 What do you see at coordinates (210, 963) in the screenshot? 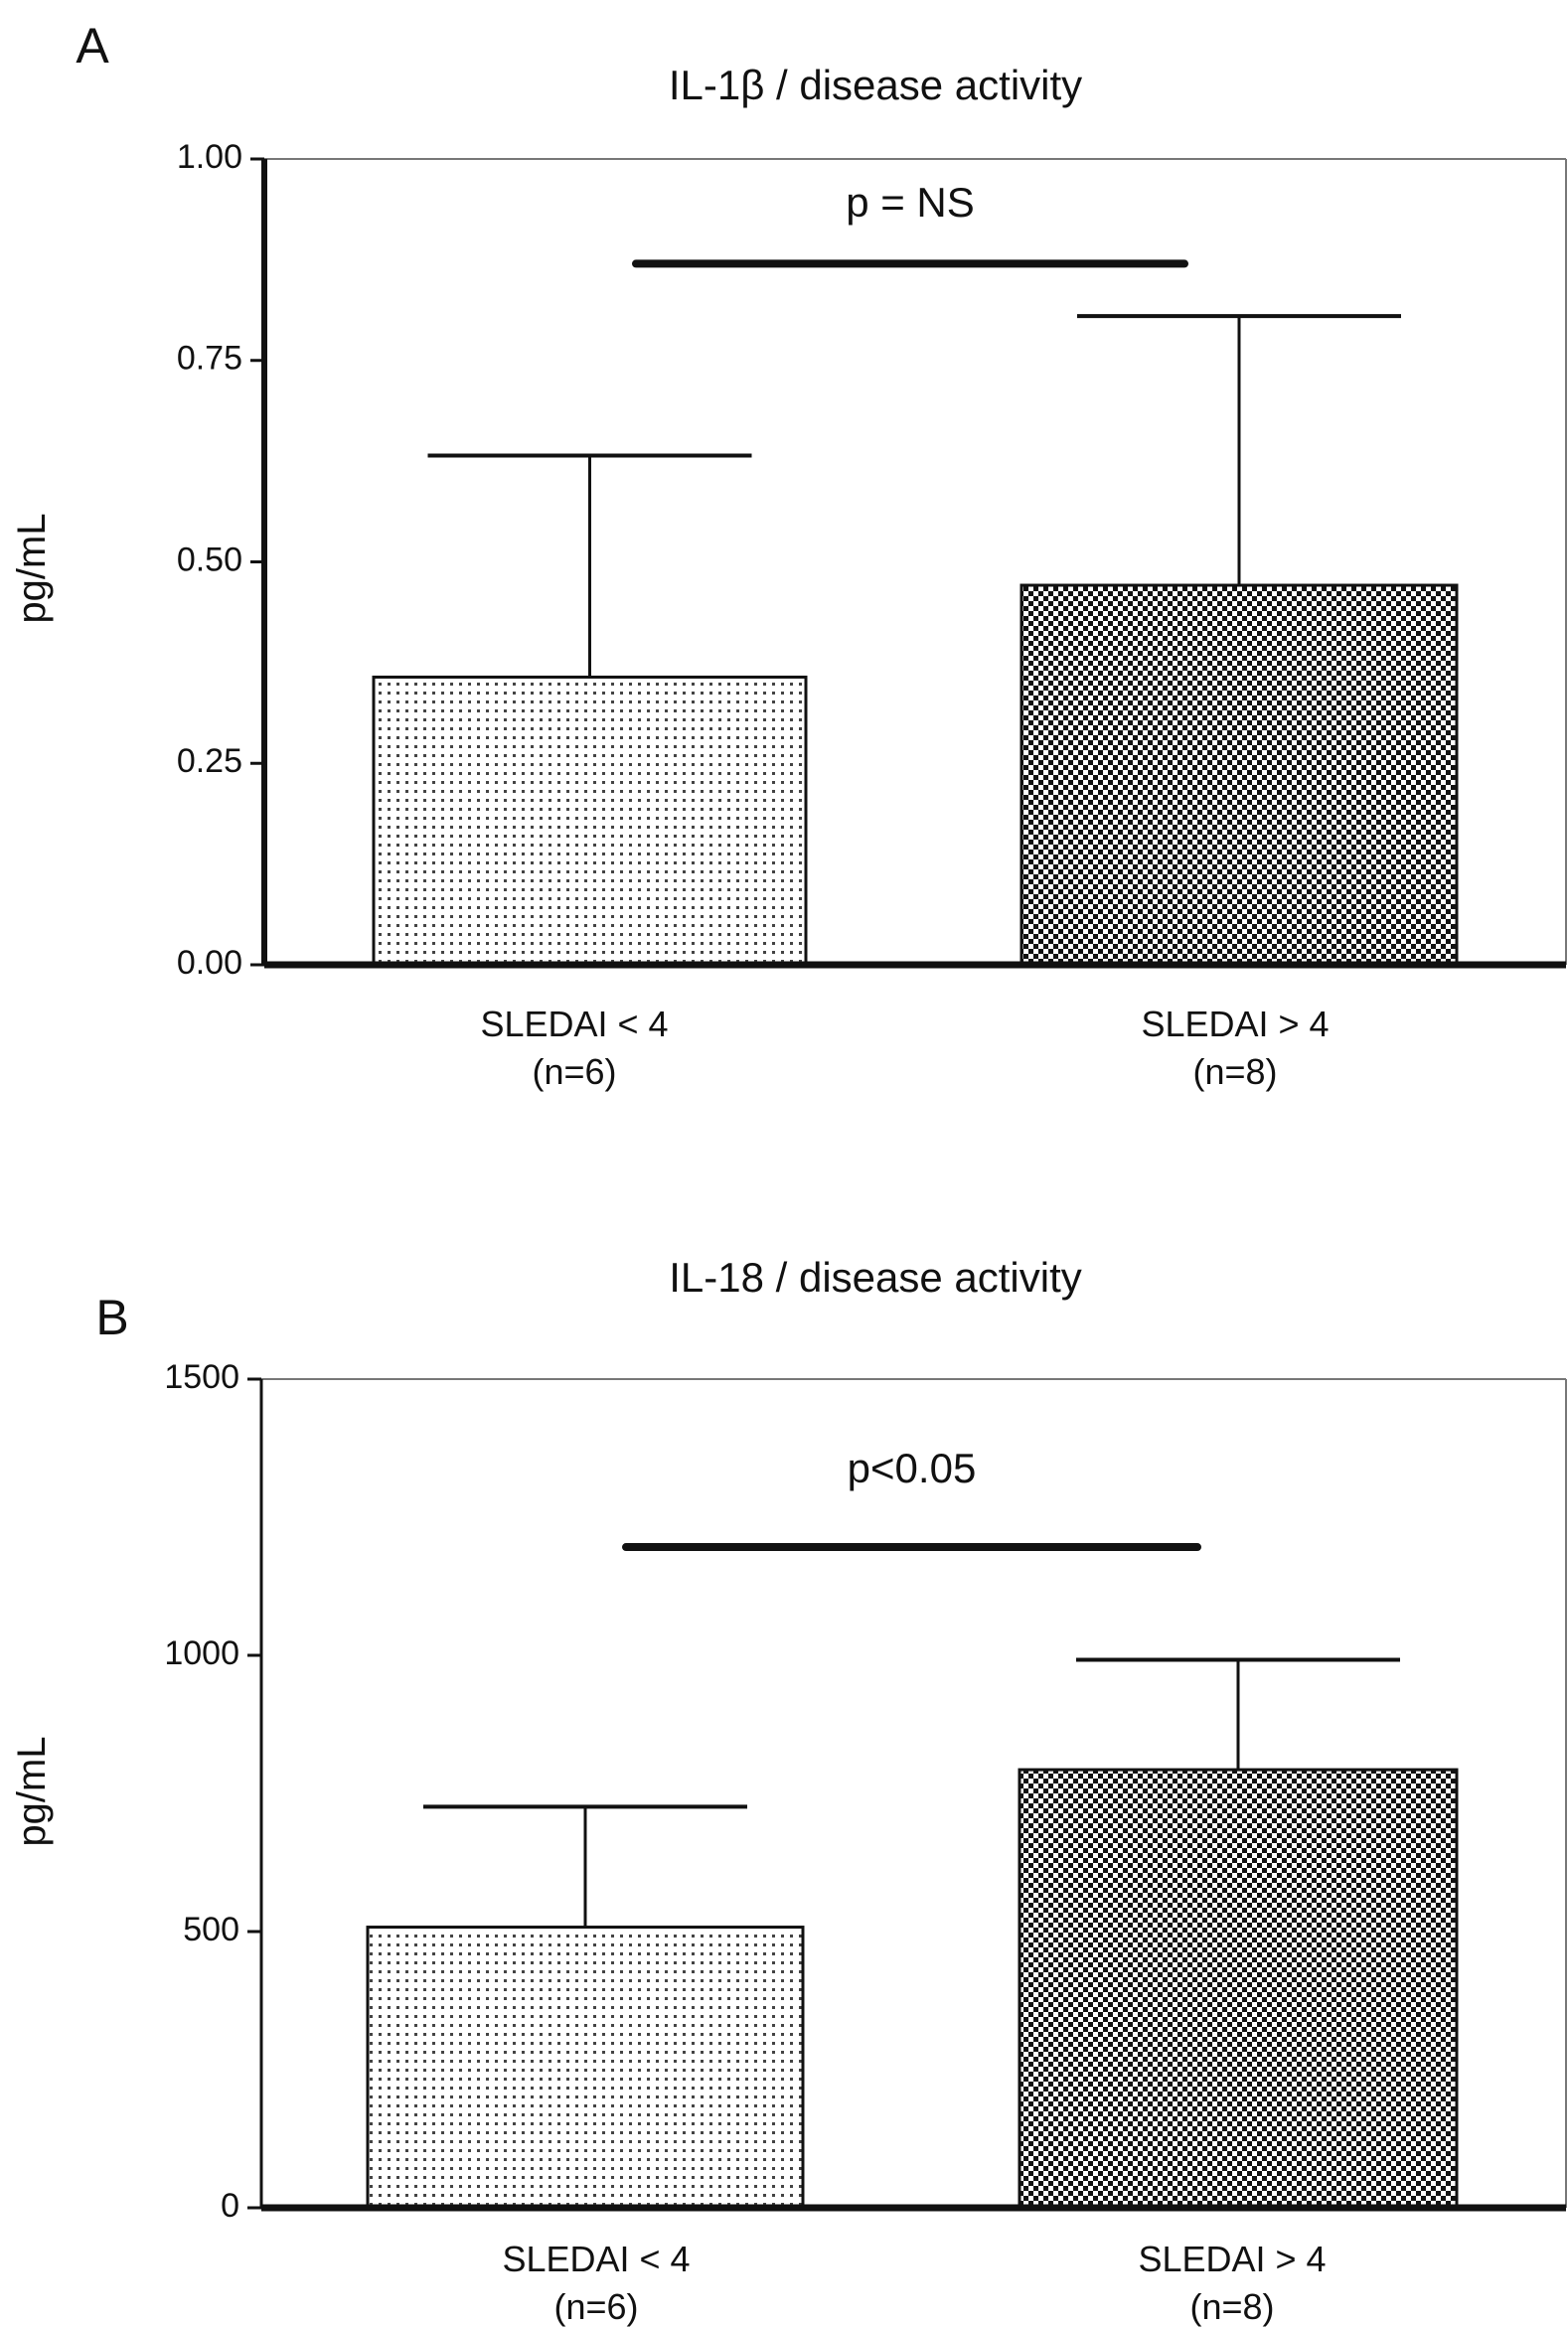
I see `y-tick-label: 0.00` at bounding box center [210, 963].